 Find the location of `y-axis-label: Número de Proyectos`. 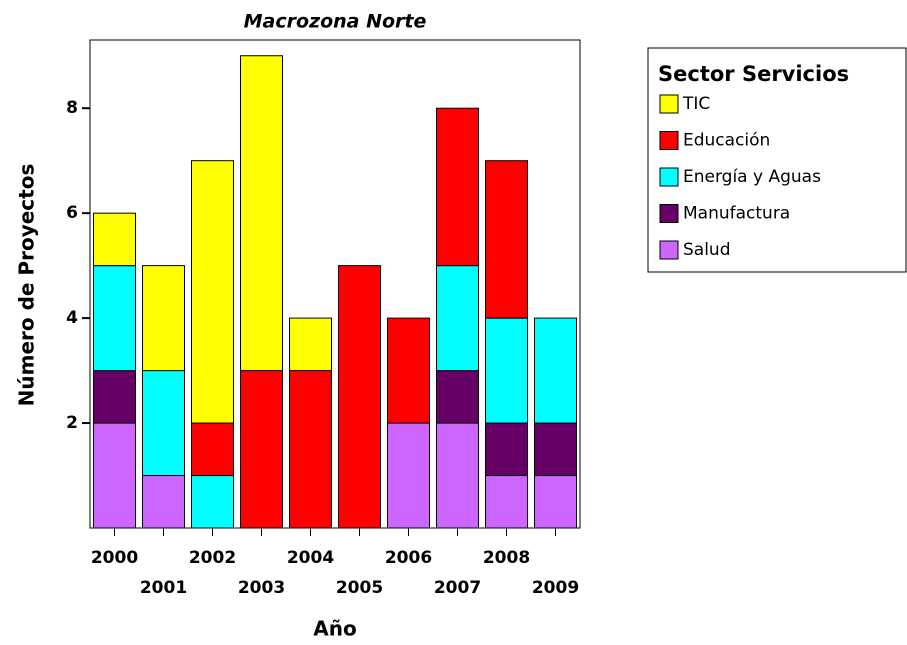

y-axis-label: Número de Proyectos is located at coordinates (27, 285).